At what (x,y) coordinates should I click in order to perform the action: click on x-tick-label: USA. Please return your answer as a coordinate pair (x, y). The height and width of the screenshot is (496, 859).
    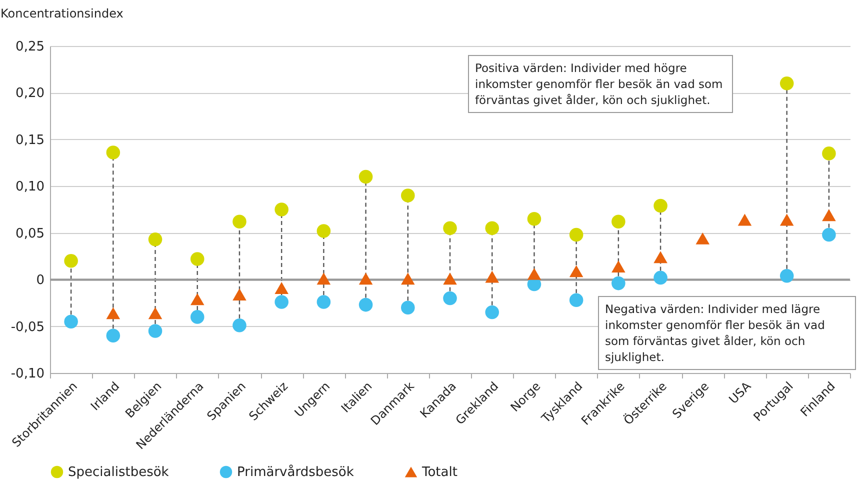
    Looking at the image, I should click on (740, 392).